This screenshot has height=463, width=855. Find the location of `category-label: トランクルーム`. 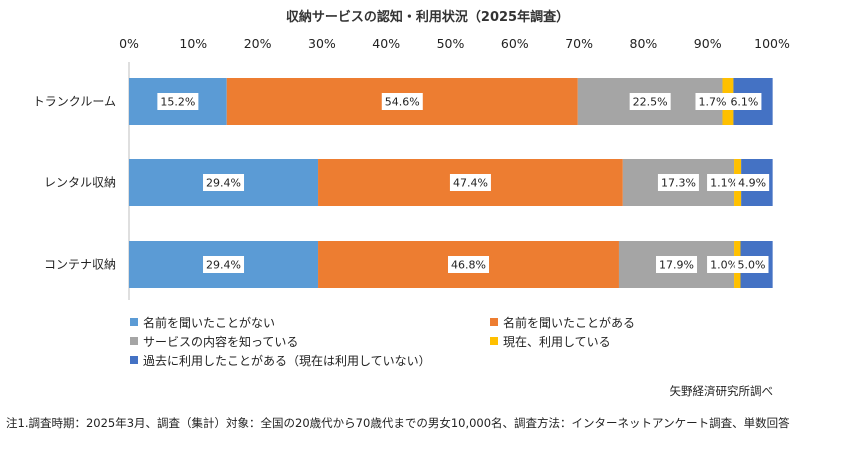

category-label: トランクルーム is located at coordinates (74, 102).